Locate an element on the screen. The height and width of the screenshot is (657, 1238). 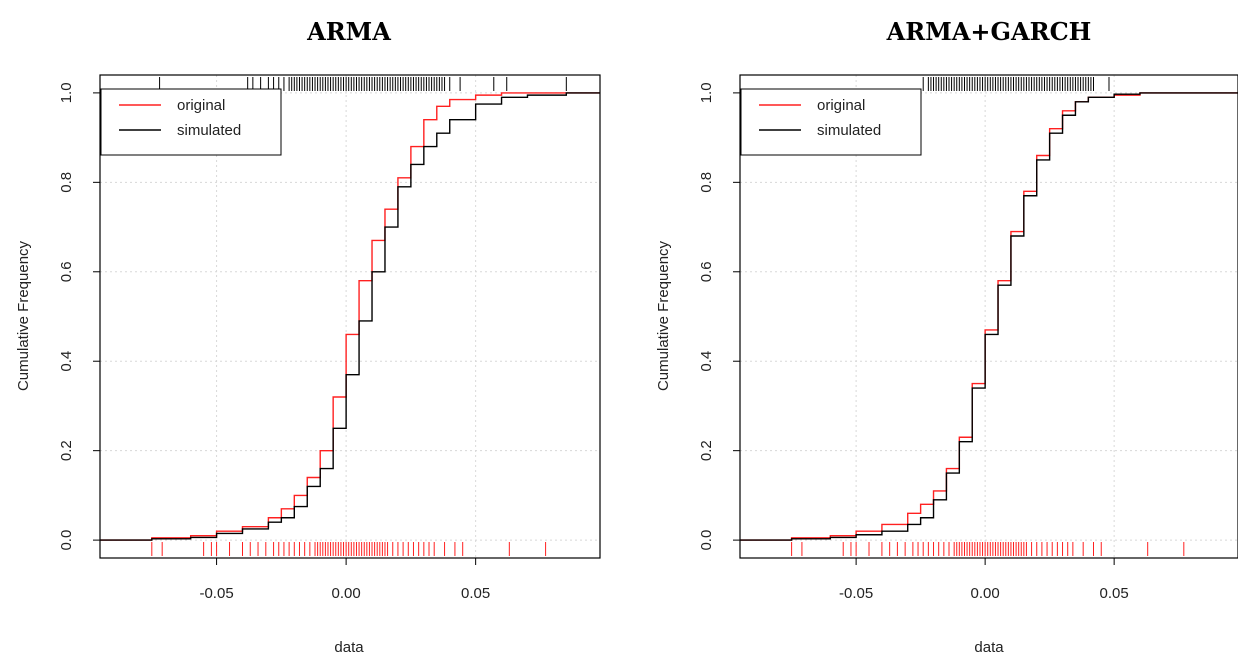
chart-title: ARMA is located at coordinates (348, 31).